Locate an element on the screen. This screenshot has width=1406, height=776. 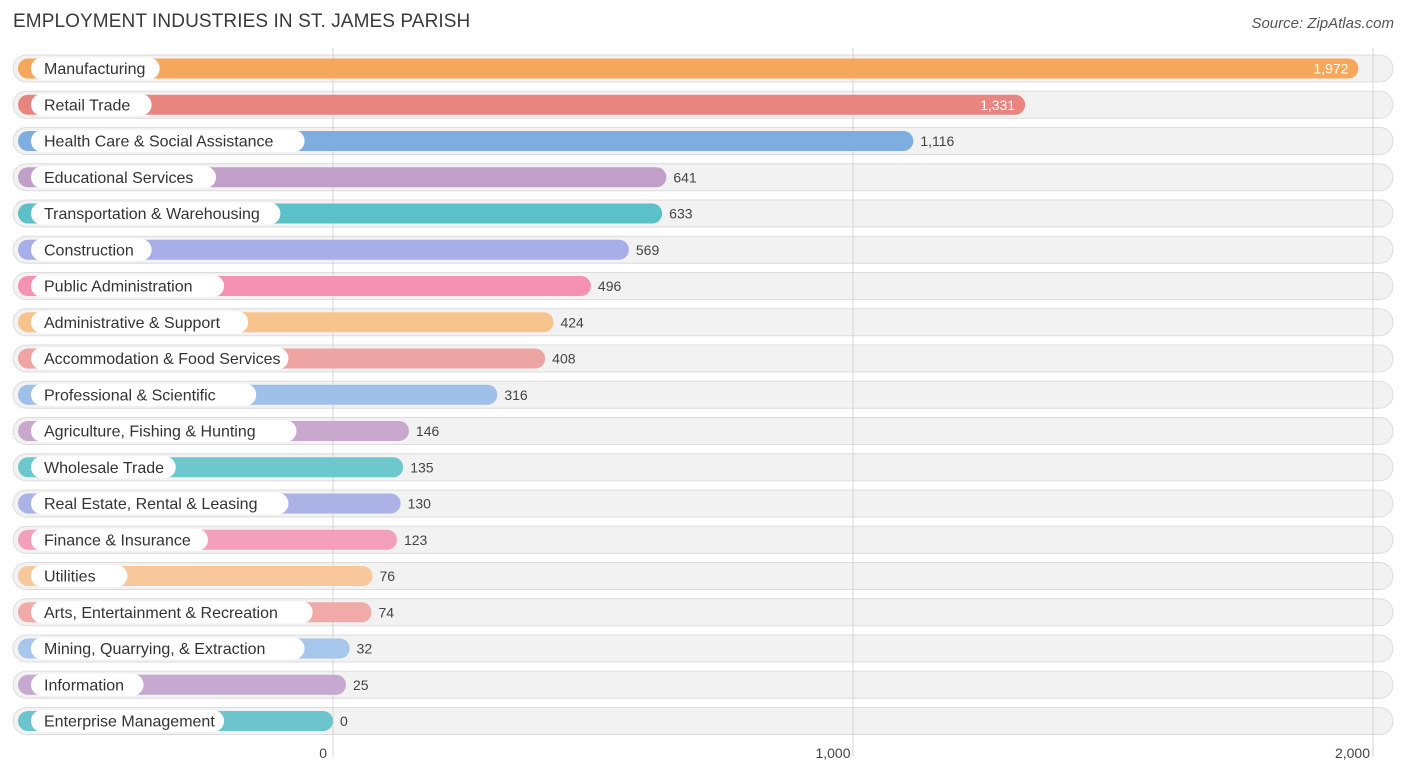
value-label: 496 is located at coordinates (610, 286).